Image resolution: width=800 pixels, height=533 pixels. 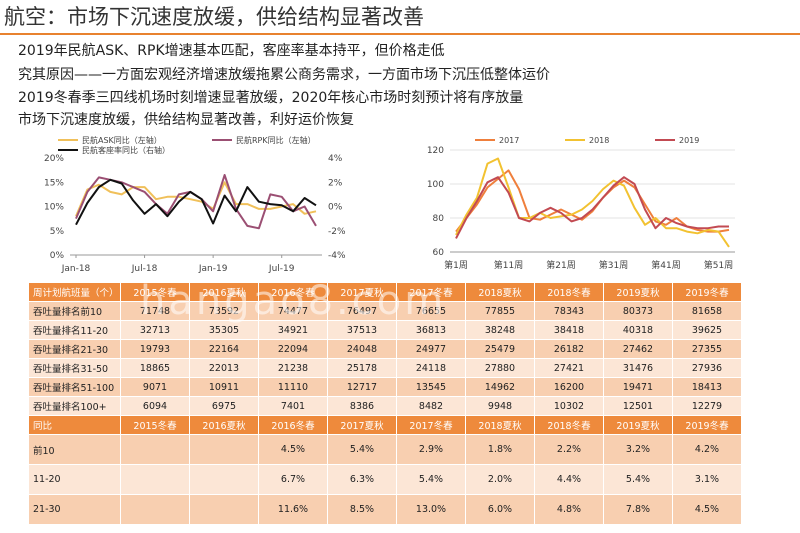 What do you see at coordinates (74, 509) in the screenshot?
I see `row-label: 21-30` at bounding box center [74, 509].